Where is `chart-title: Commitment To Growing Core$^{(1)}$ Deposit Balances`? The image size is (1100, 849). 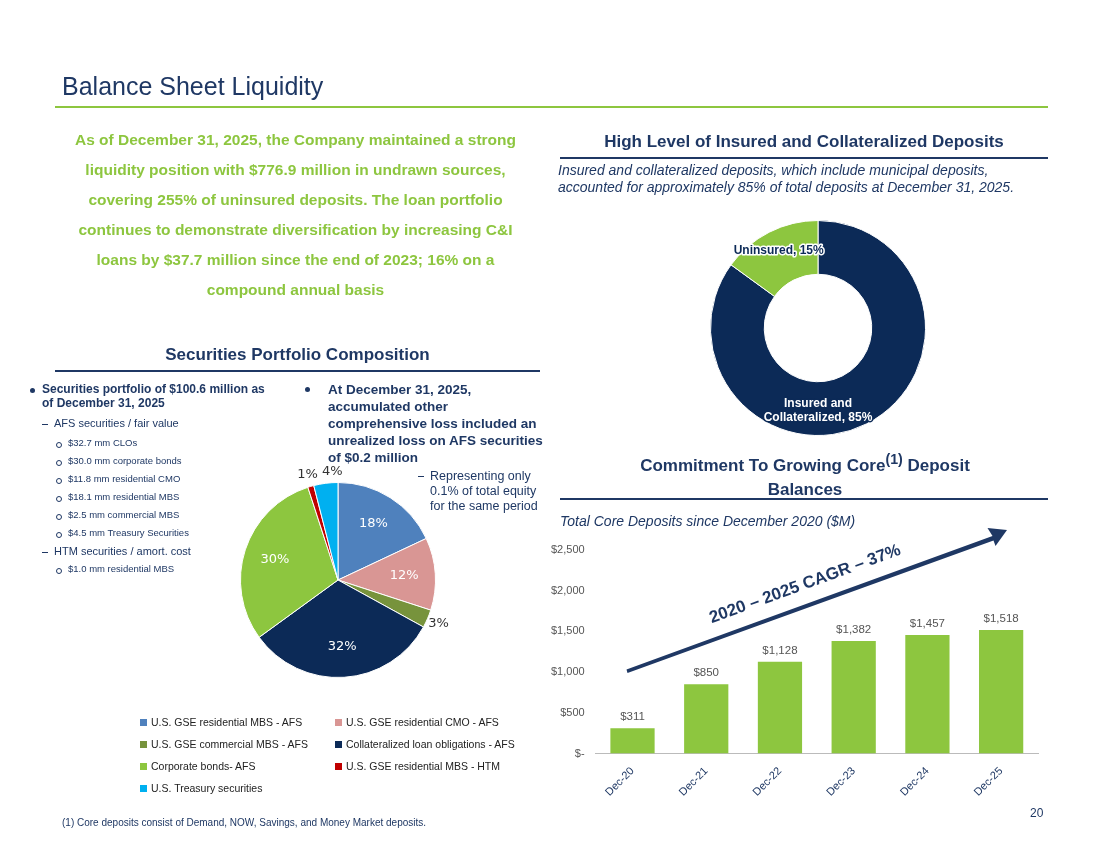
chart-title: Commitment To Growing Core$^{(1)}$ Deposit Balances is located at coordinates (805, 475).